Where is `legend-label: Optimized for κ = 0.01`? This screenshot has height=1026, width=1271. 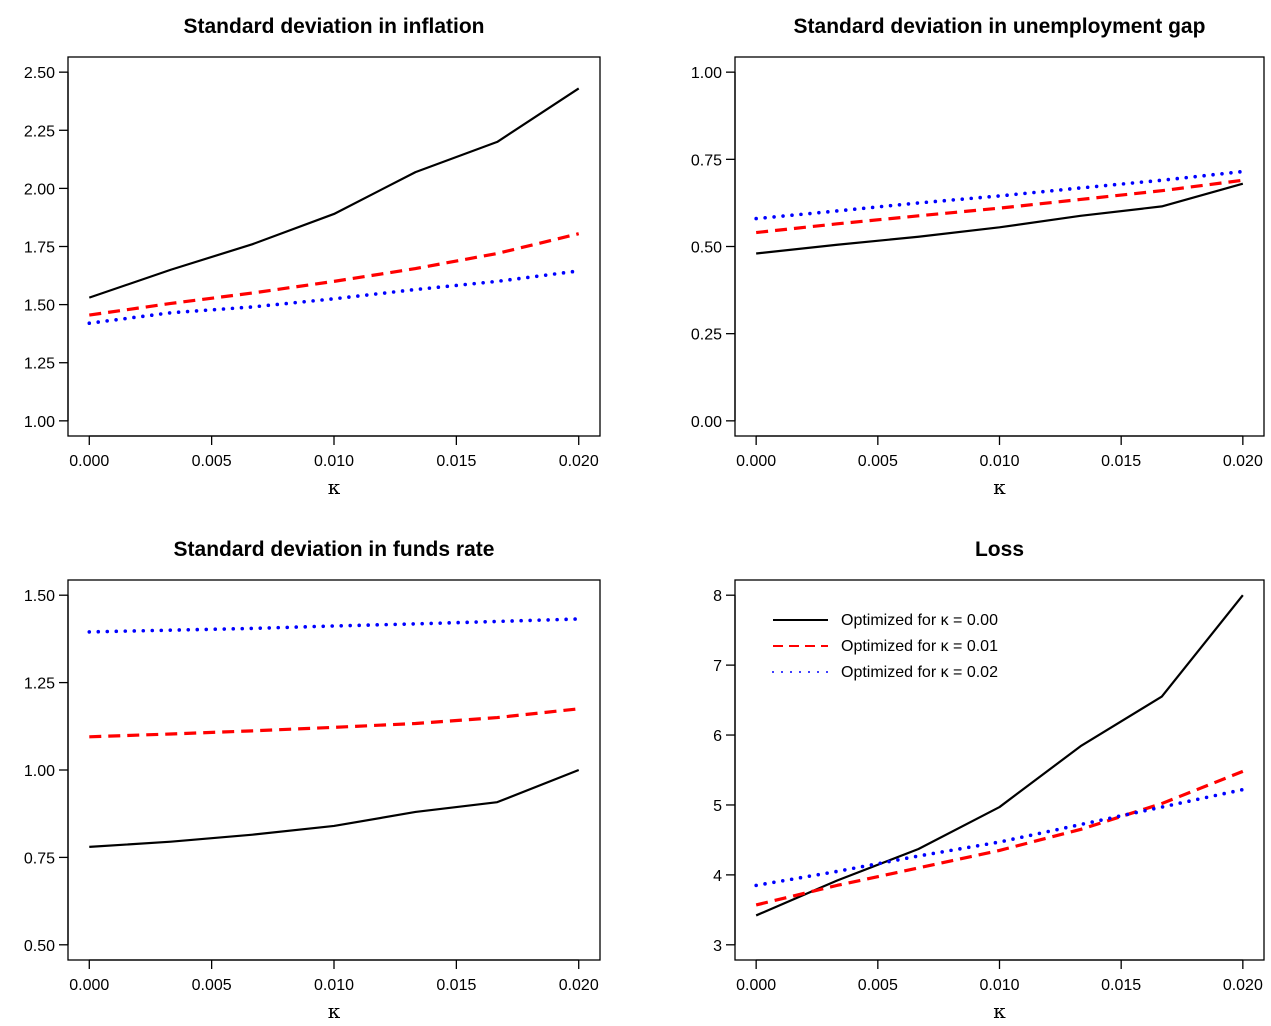
legend-label: Optimized for κ = 0.01 is located at coordinates (919, 646).